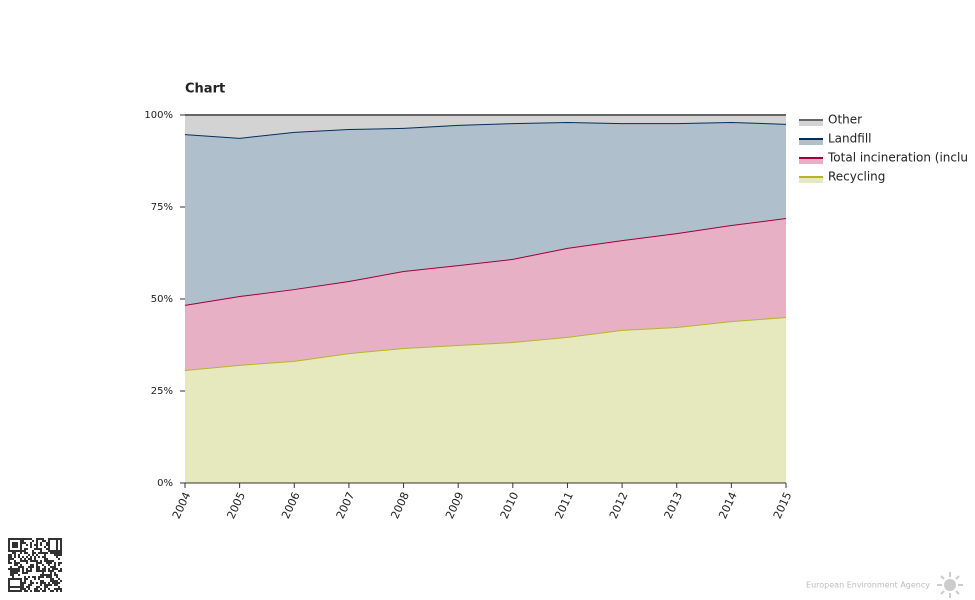 This screenshot has height=600, width=975. What do you see at coordinates (236, 505) in the screenshot?
I see `x-tick-label: 2005` at bounding box center [236, 505].